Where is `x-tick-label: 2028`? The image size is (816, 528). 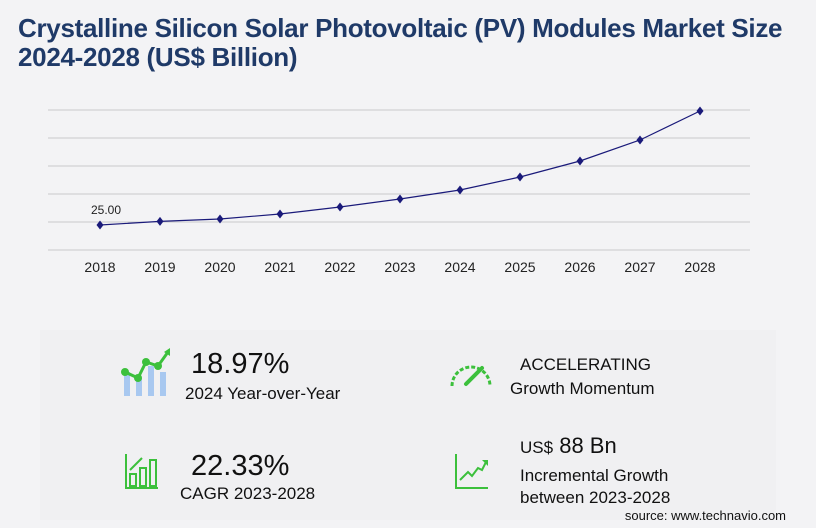 x-tick-label: 2028 is located at coordinates (699, 267).